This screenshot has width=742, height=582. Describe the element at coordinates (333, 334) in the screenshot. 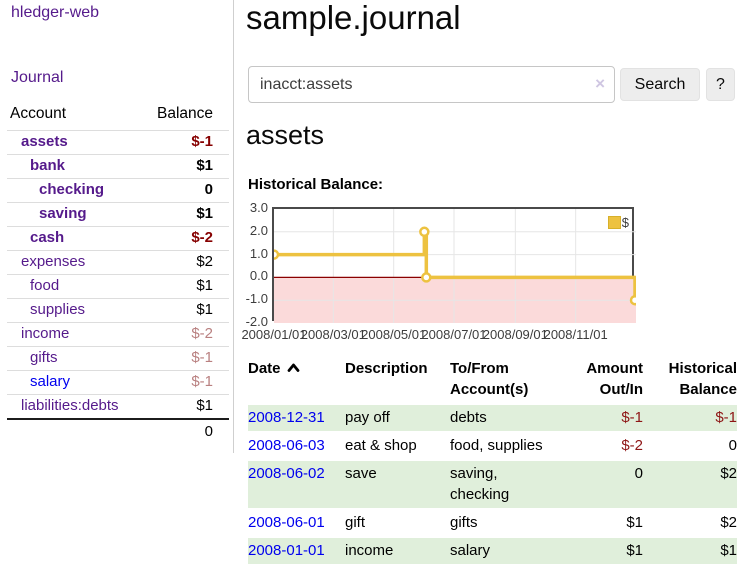

I see `x-axis-tick-label: 2008/03/01` at that location.